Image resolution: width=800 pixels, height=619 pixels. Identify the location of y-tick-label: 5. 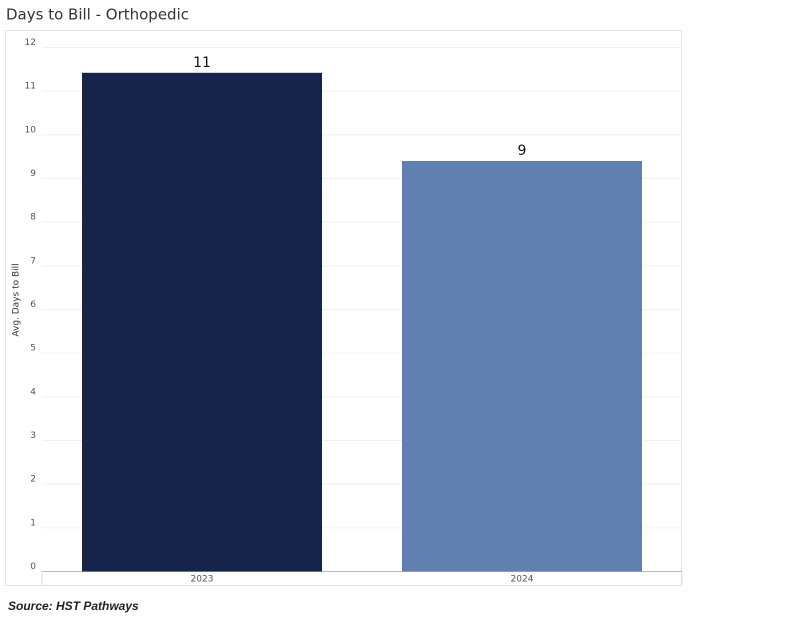
(33, 349).